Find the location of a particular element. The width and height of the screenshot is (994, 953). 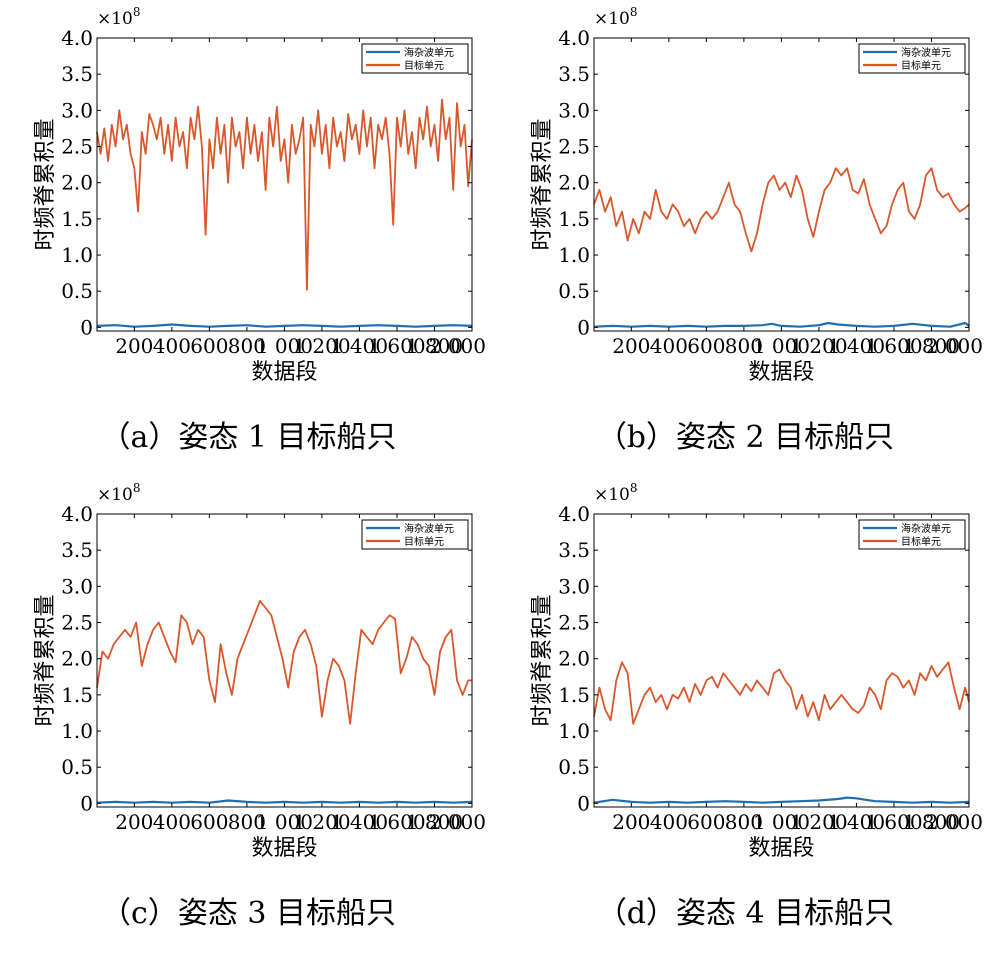

x-tick-label: 400 is located at coordinates (172, 822).